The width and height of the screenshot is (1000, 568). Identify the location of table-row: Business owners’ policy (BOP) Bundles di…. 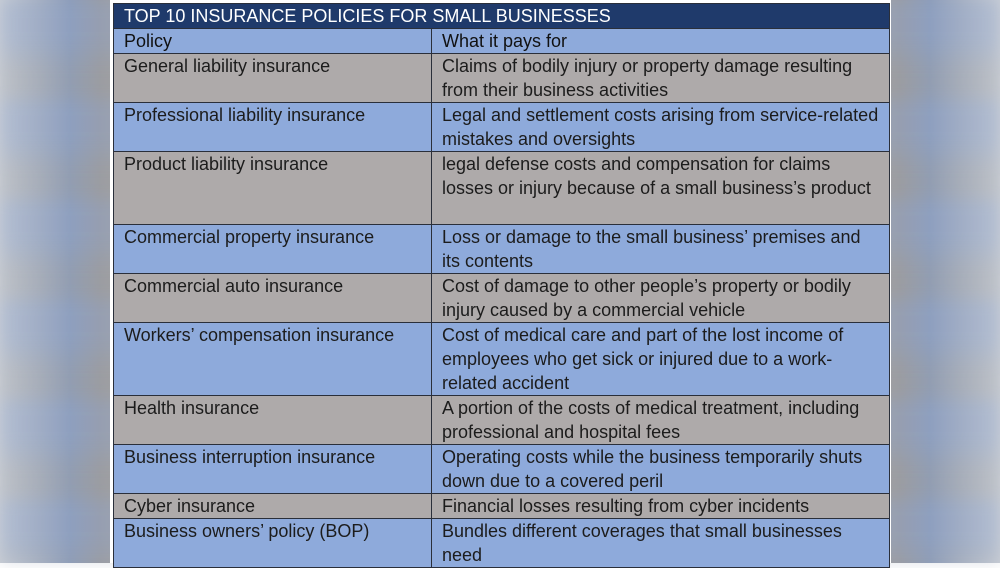
(502, 543).